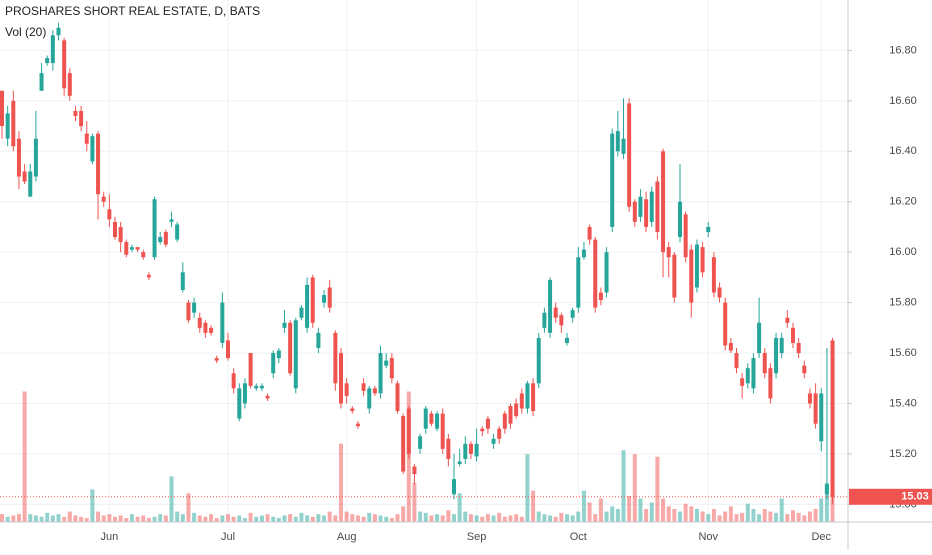  Describe the element at coordinates (915, 497) in the screenshot. I see `last-price-label: 15.03` at that location.